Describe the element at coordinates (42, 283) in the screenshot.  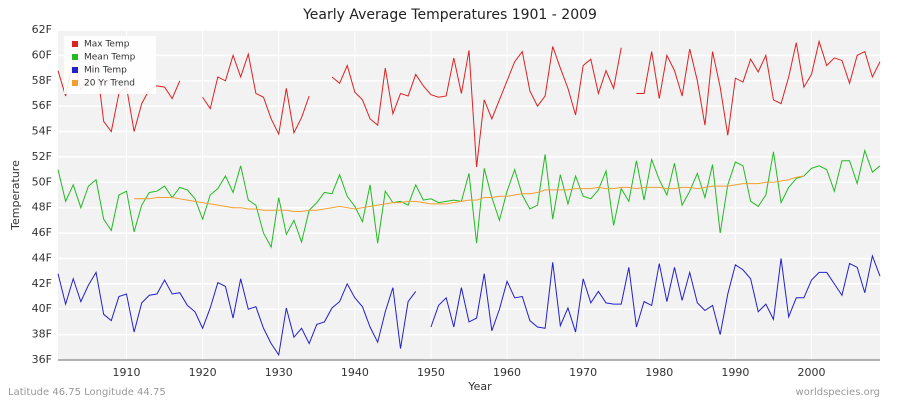
I see `y-tick-label: 42F` at that location.